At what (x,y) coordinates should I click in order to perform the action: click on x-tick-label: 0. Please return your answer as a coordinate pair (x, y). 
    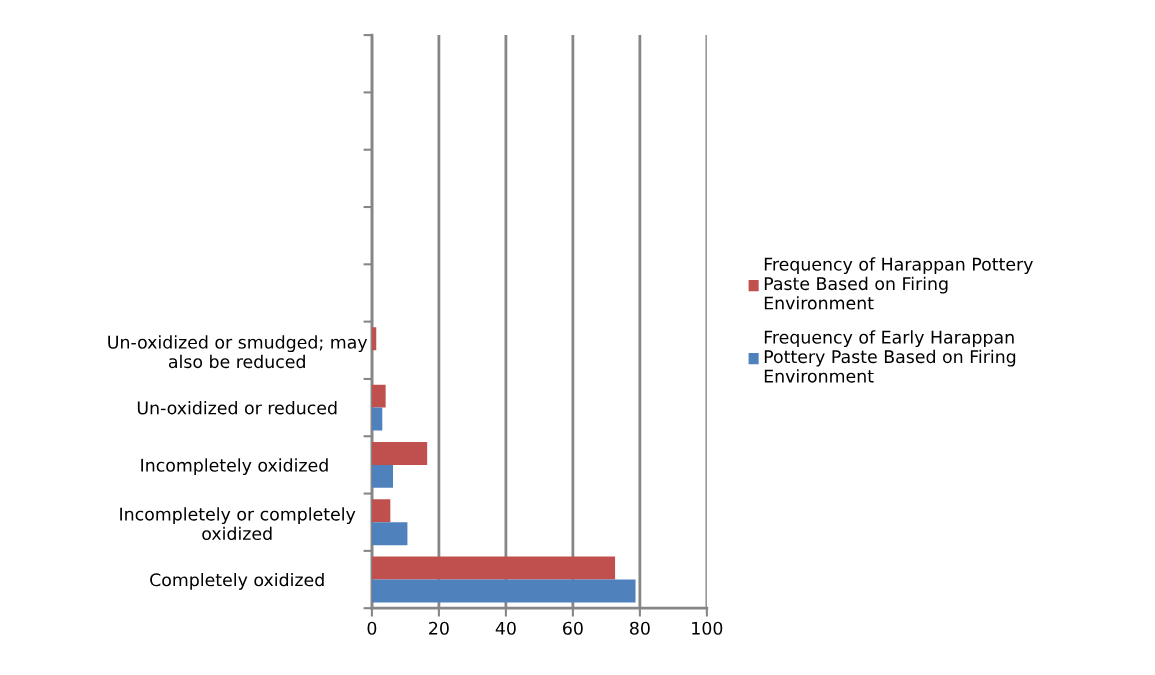
    Looking at the image, I should click on (372, 628).